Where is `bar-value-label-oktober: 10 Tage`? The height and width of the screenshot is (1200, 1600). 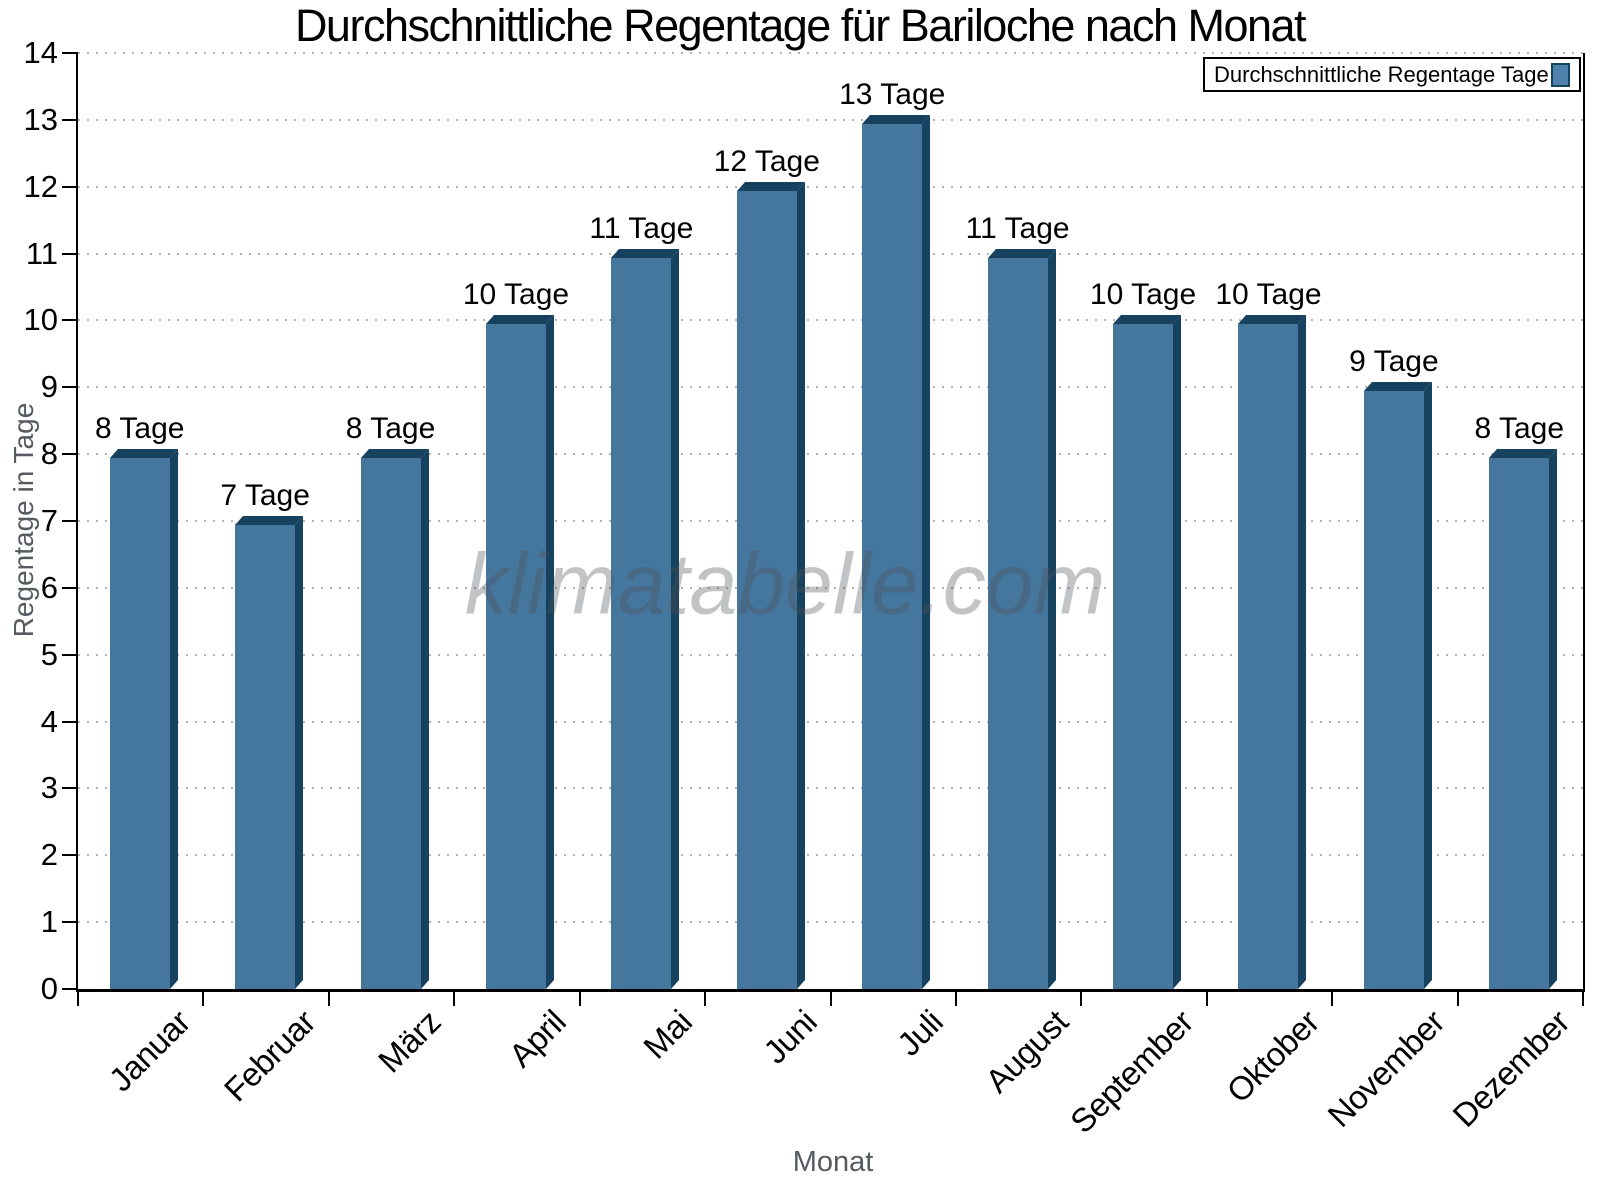
bar-value-label-oktober: 10 Tage is located at coordinates (1268, 295).